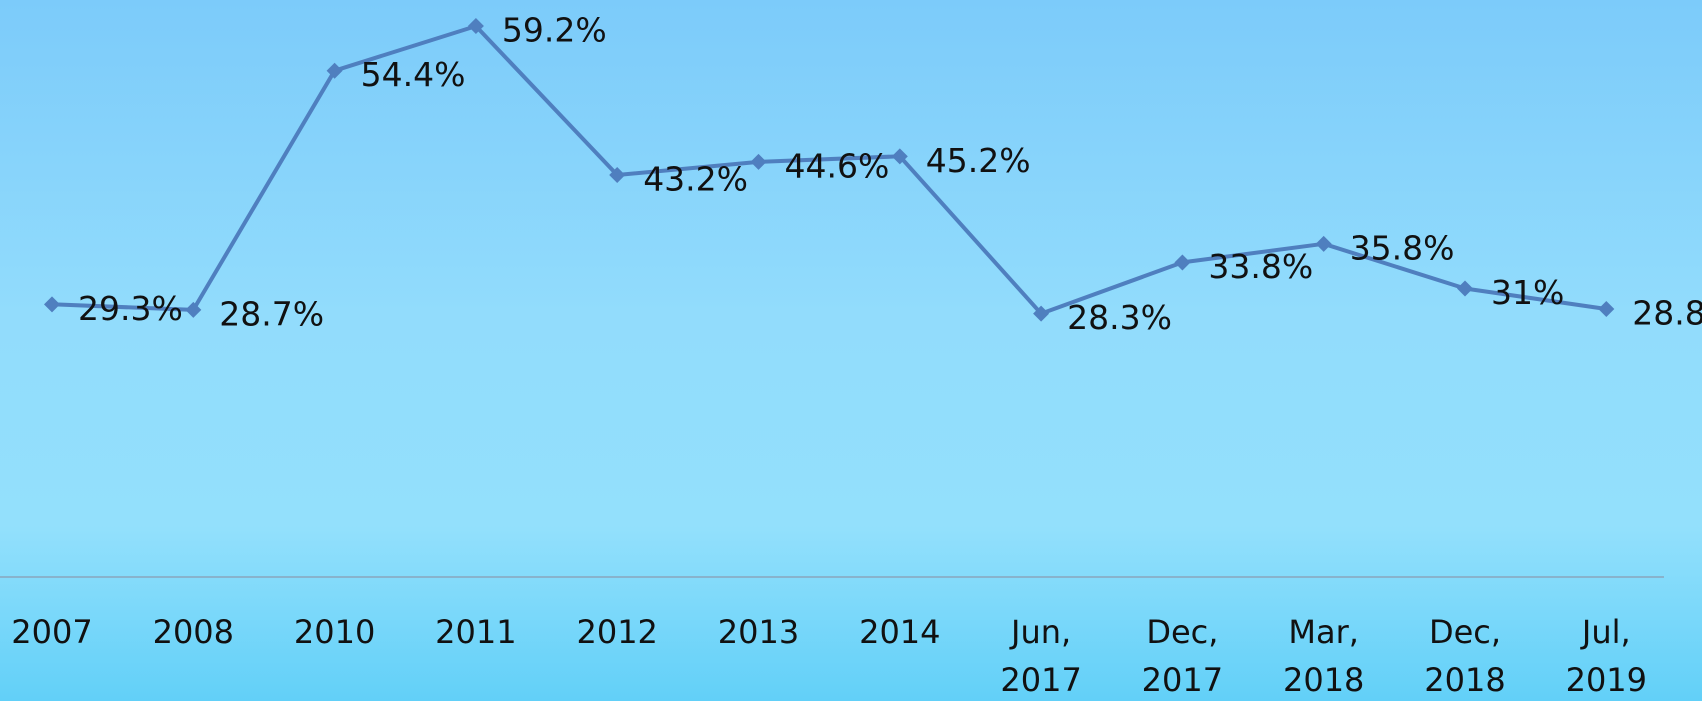  What do you see at coordinates (130, 308) in the screenshot?
I see `data-label: 29.3%` at bounding box center [130, 308].